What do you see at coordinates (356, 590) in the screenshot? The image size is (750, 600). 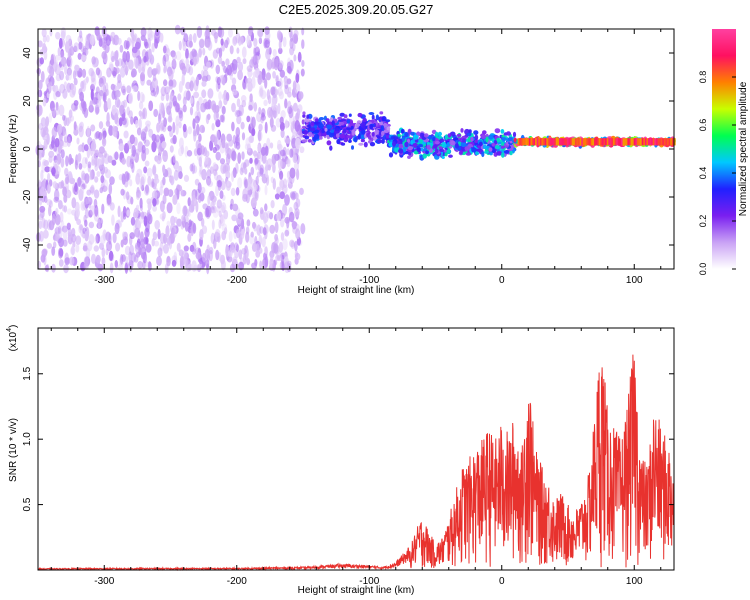 I see `snr-x-label: Height of straight line (km)` at bounding box center [356, 590].